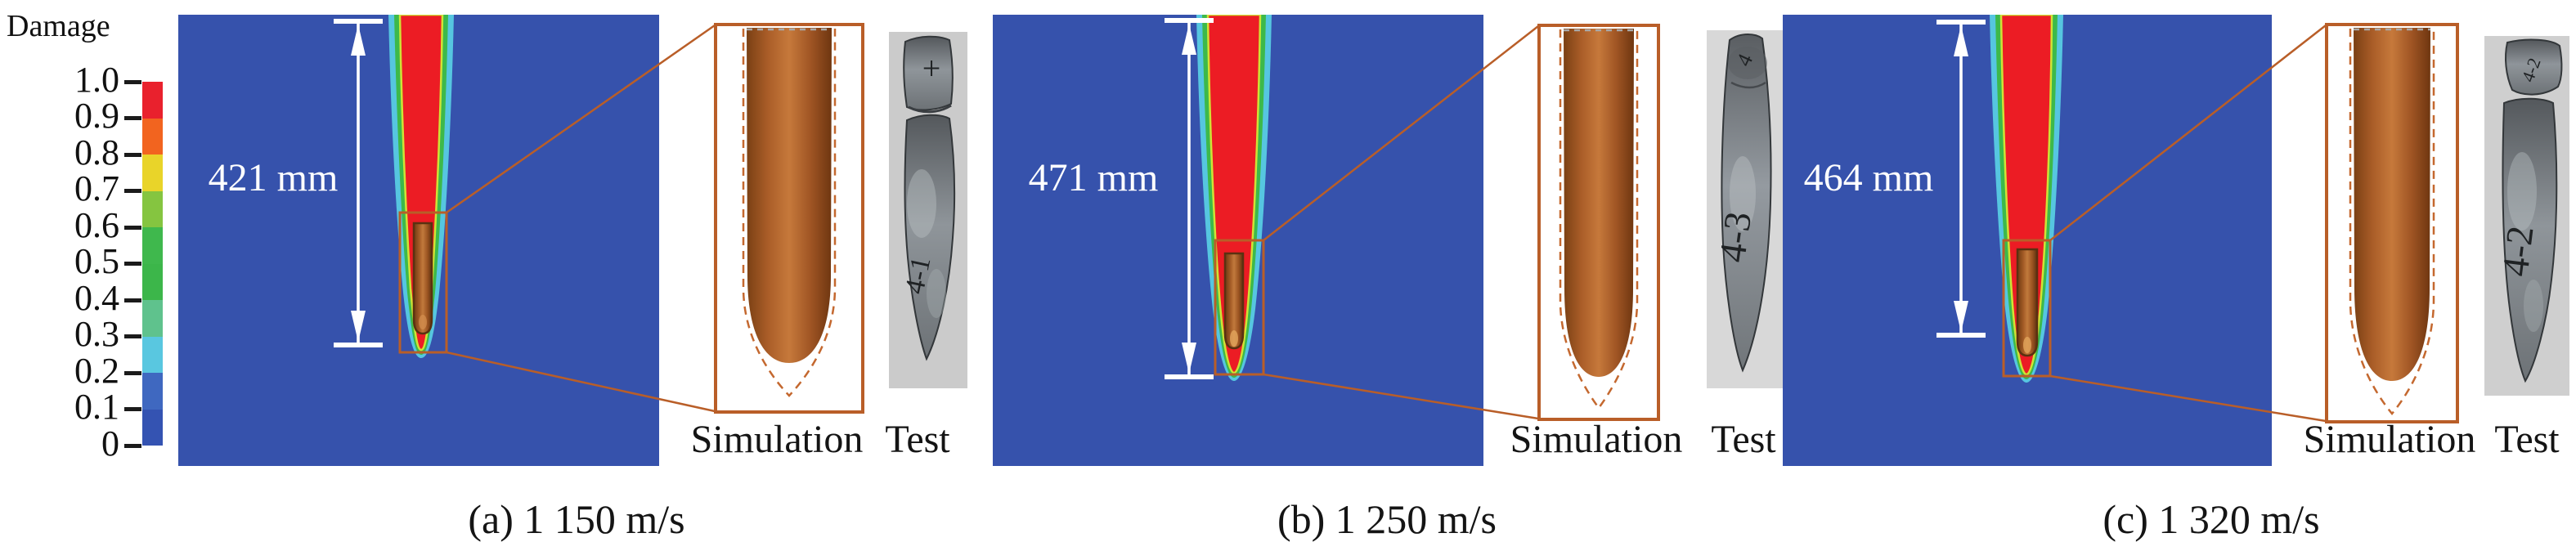 This screenshot has width=2576, height=542. I want to click on test-photo: 4 4-3, so click(1746, 209).